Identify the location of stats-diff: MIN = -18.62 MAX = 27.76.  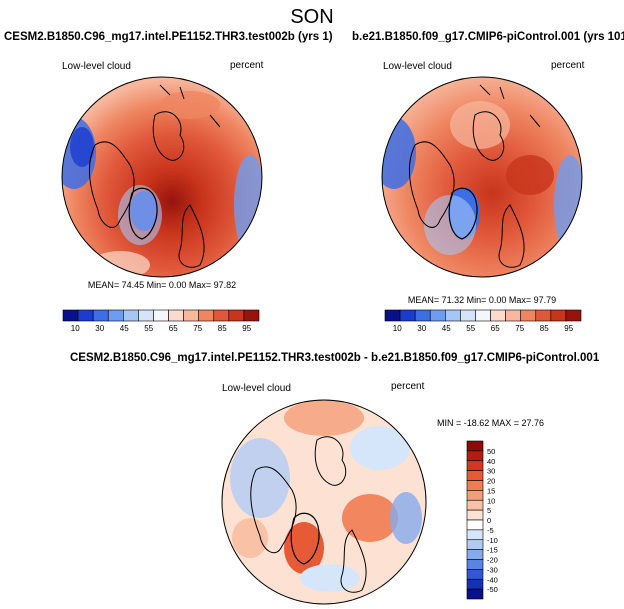
(491, 423).